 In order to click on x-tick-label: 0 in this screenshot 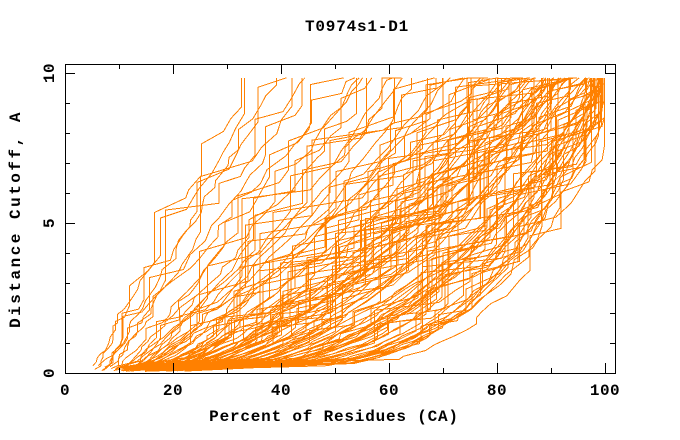, I will do `click(65, 391)`.